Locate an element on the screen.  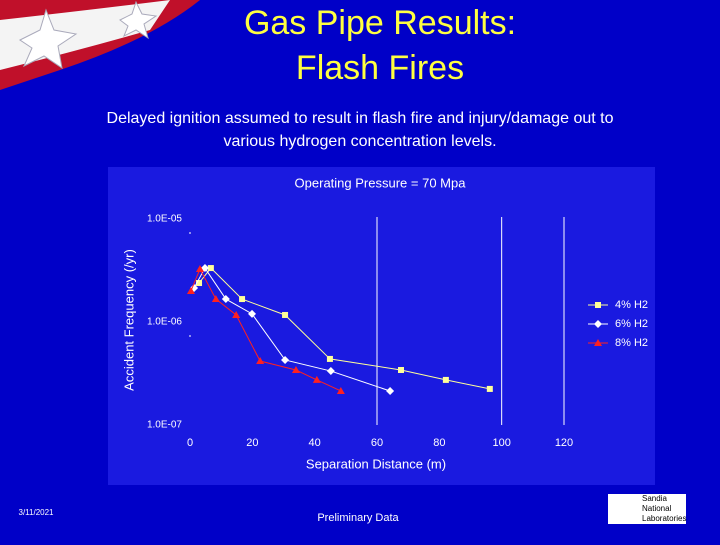
logo: Sandia National Laboratories is located at coordinates (647, 509).